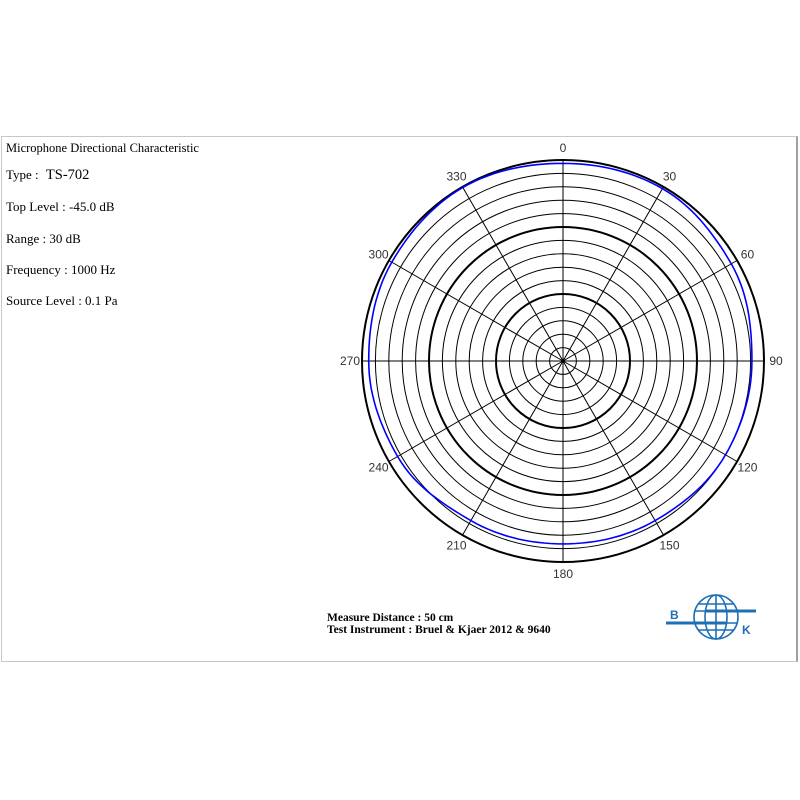  Describe the element at coordinates (102, 148) in the screenshot. I see `chart-title: Microphone Directional Characteristic` at that location.